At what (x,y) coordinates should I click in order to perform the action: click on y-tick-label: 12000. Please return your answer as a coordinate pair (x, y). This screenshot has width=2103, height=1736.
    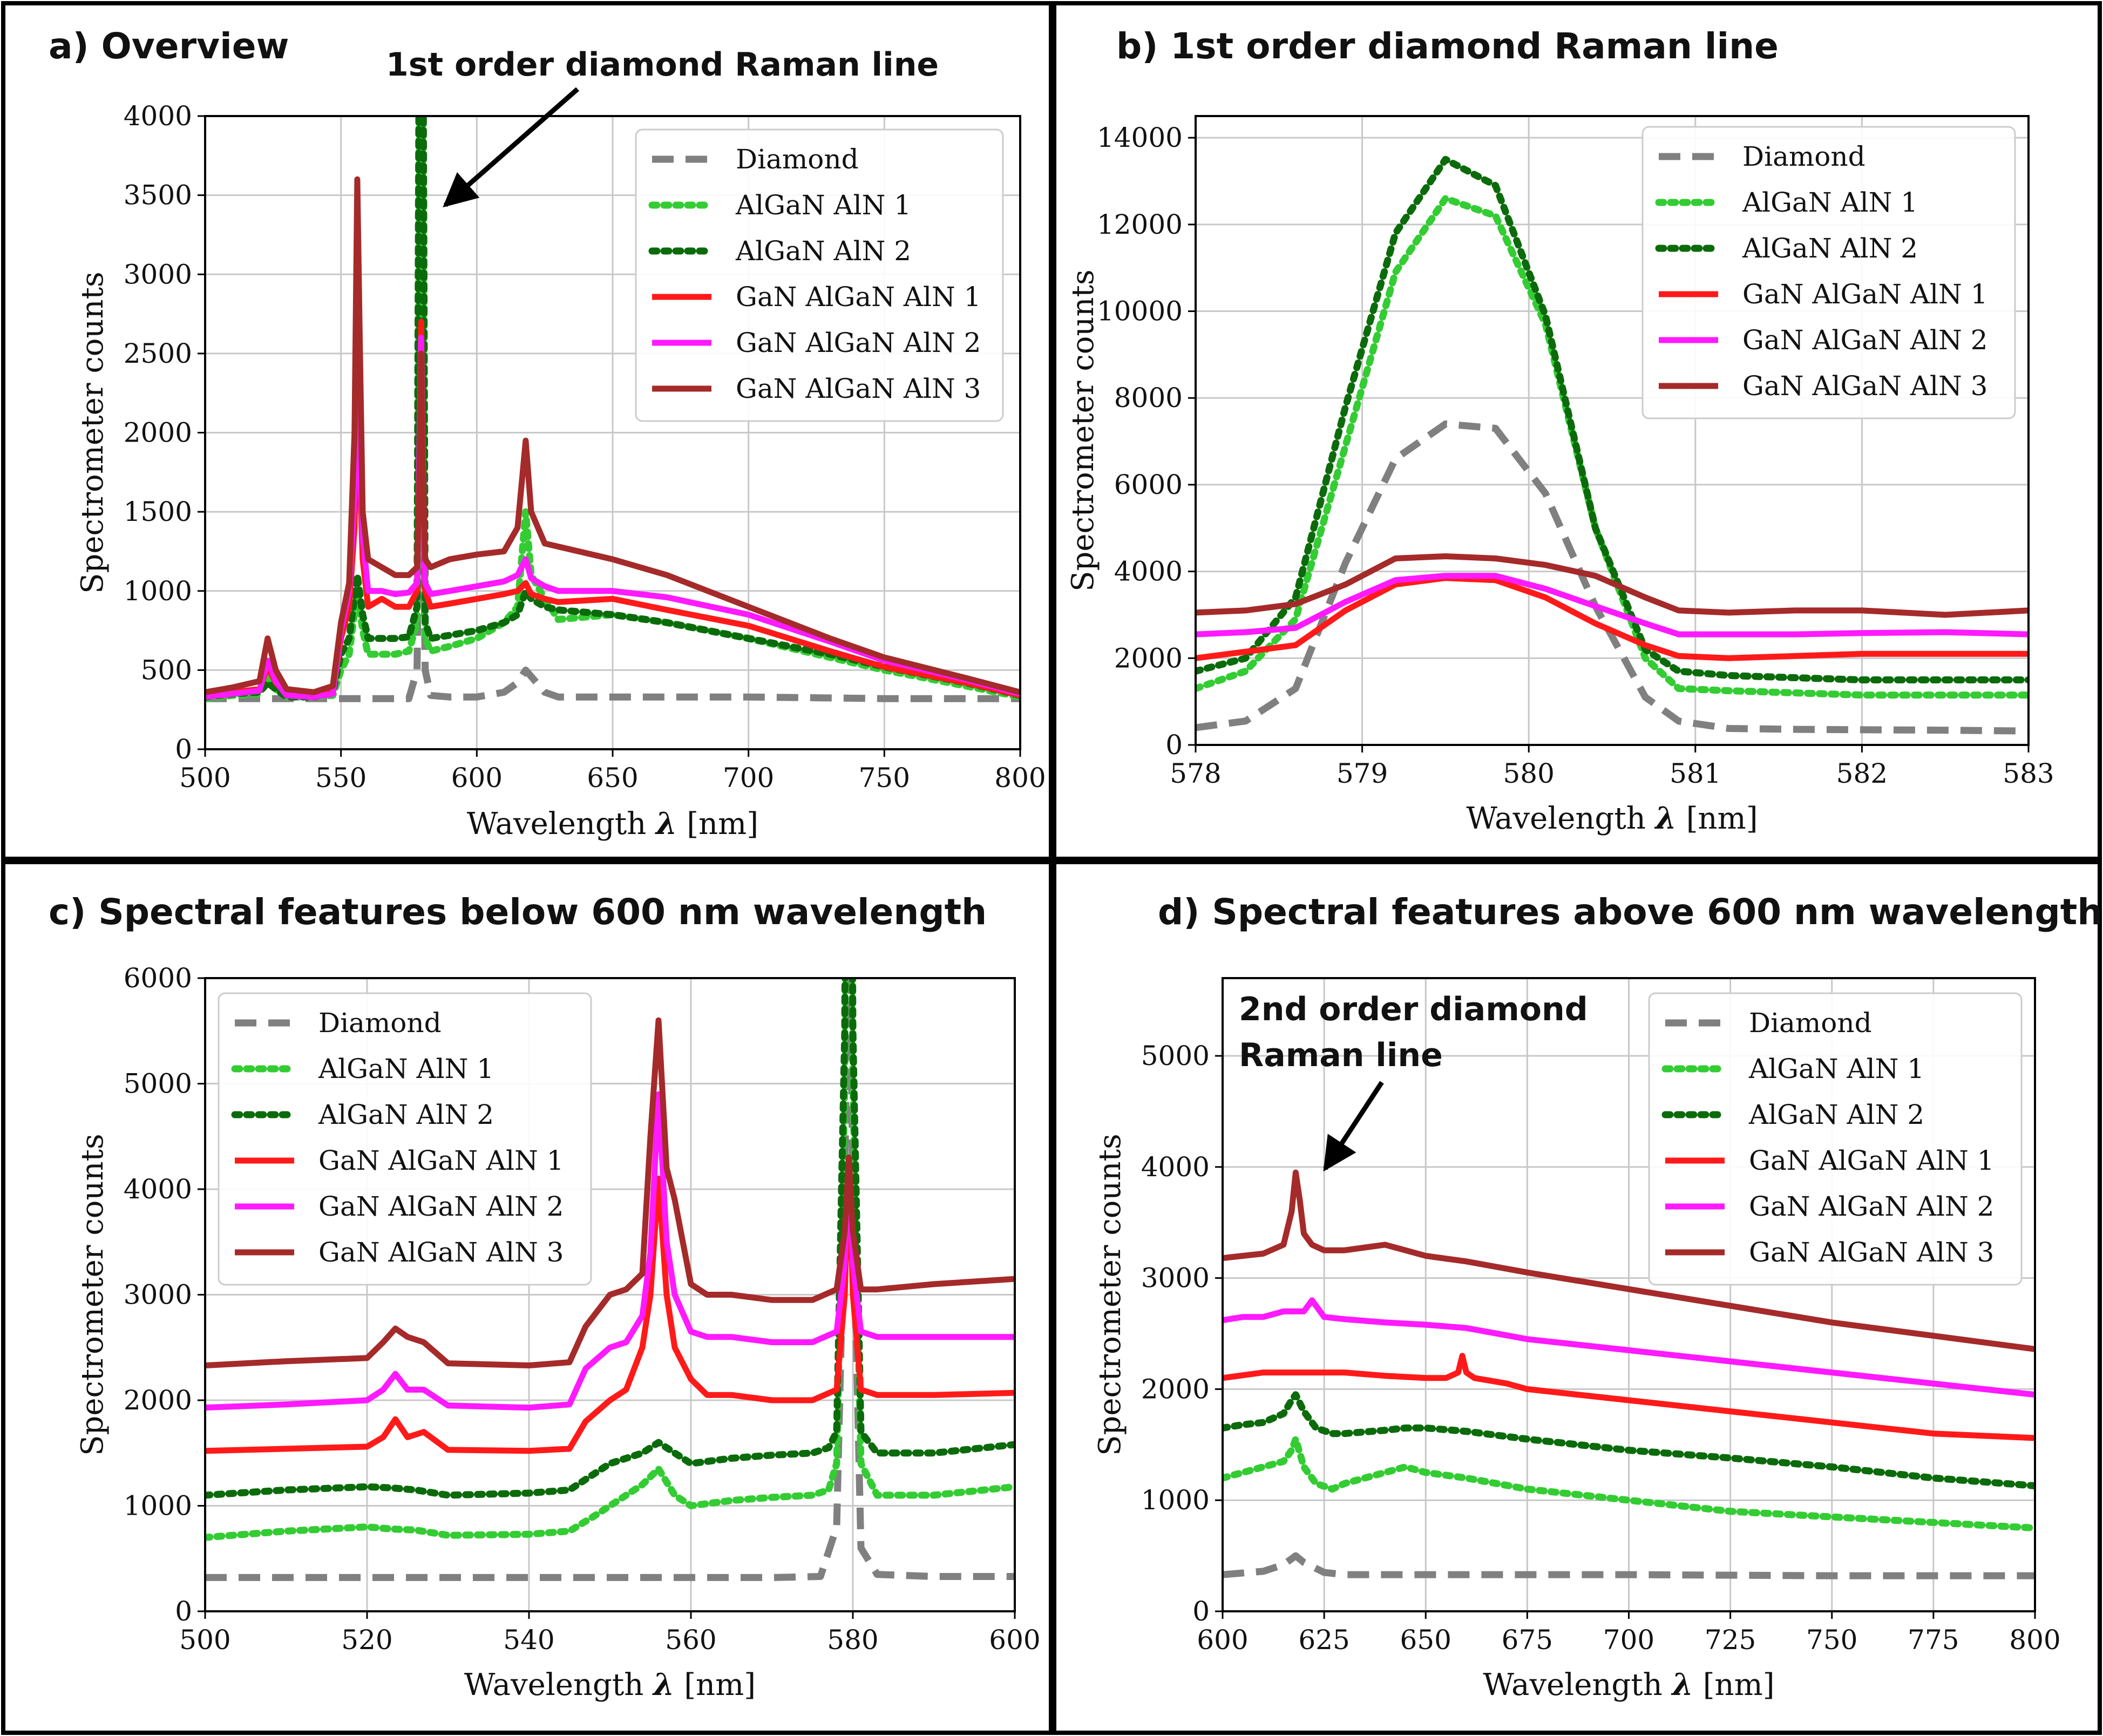
    Looking at the image, I should click on (1140, 224).